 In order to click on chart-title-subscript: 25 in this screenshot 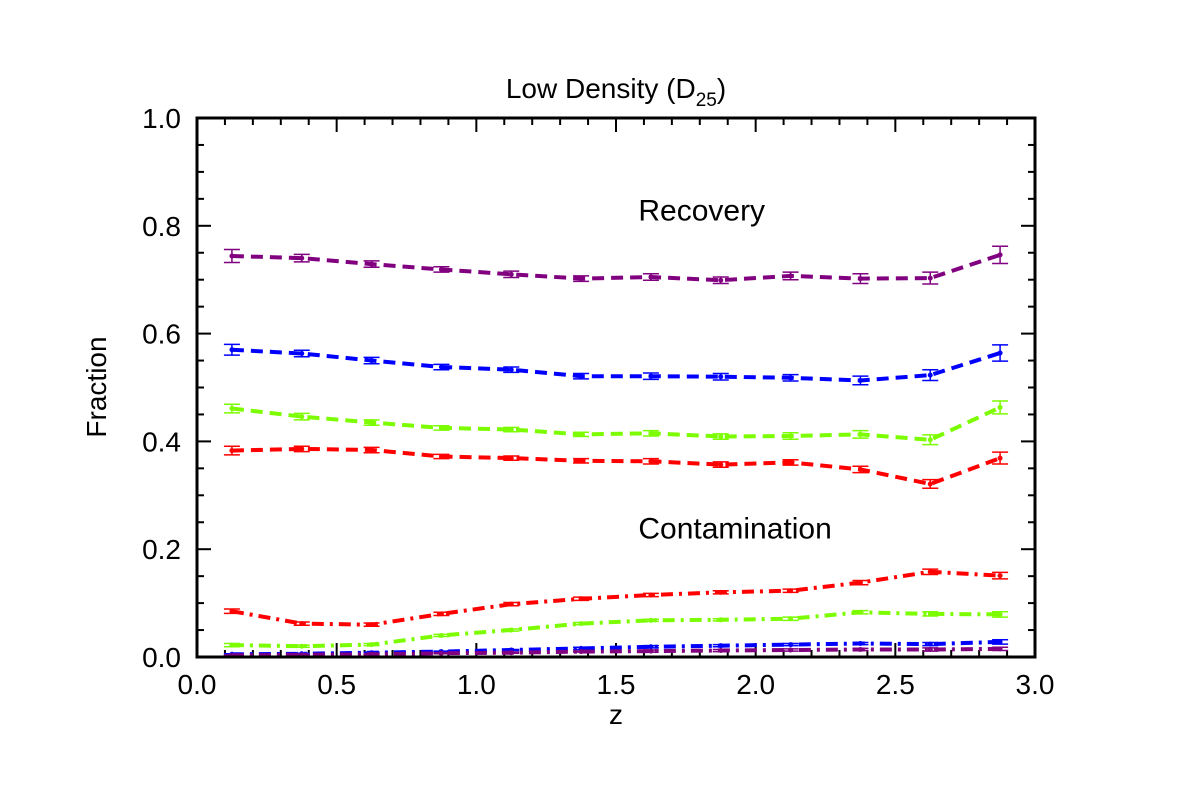, I will do `click(706, 100)`.